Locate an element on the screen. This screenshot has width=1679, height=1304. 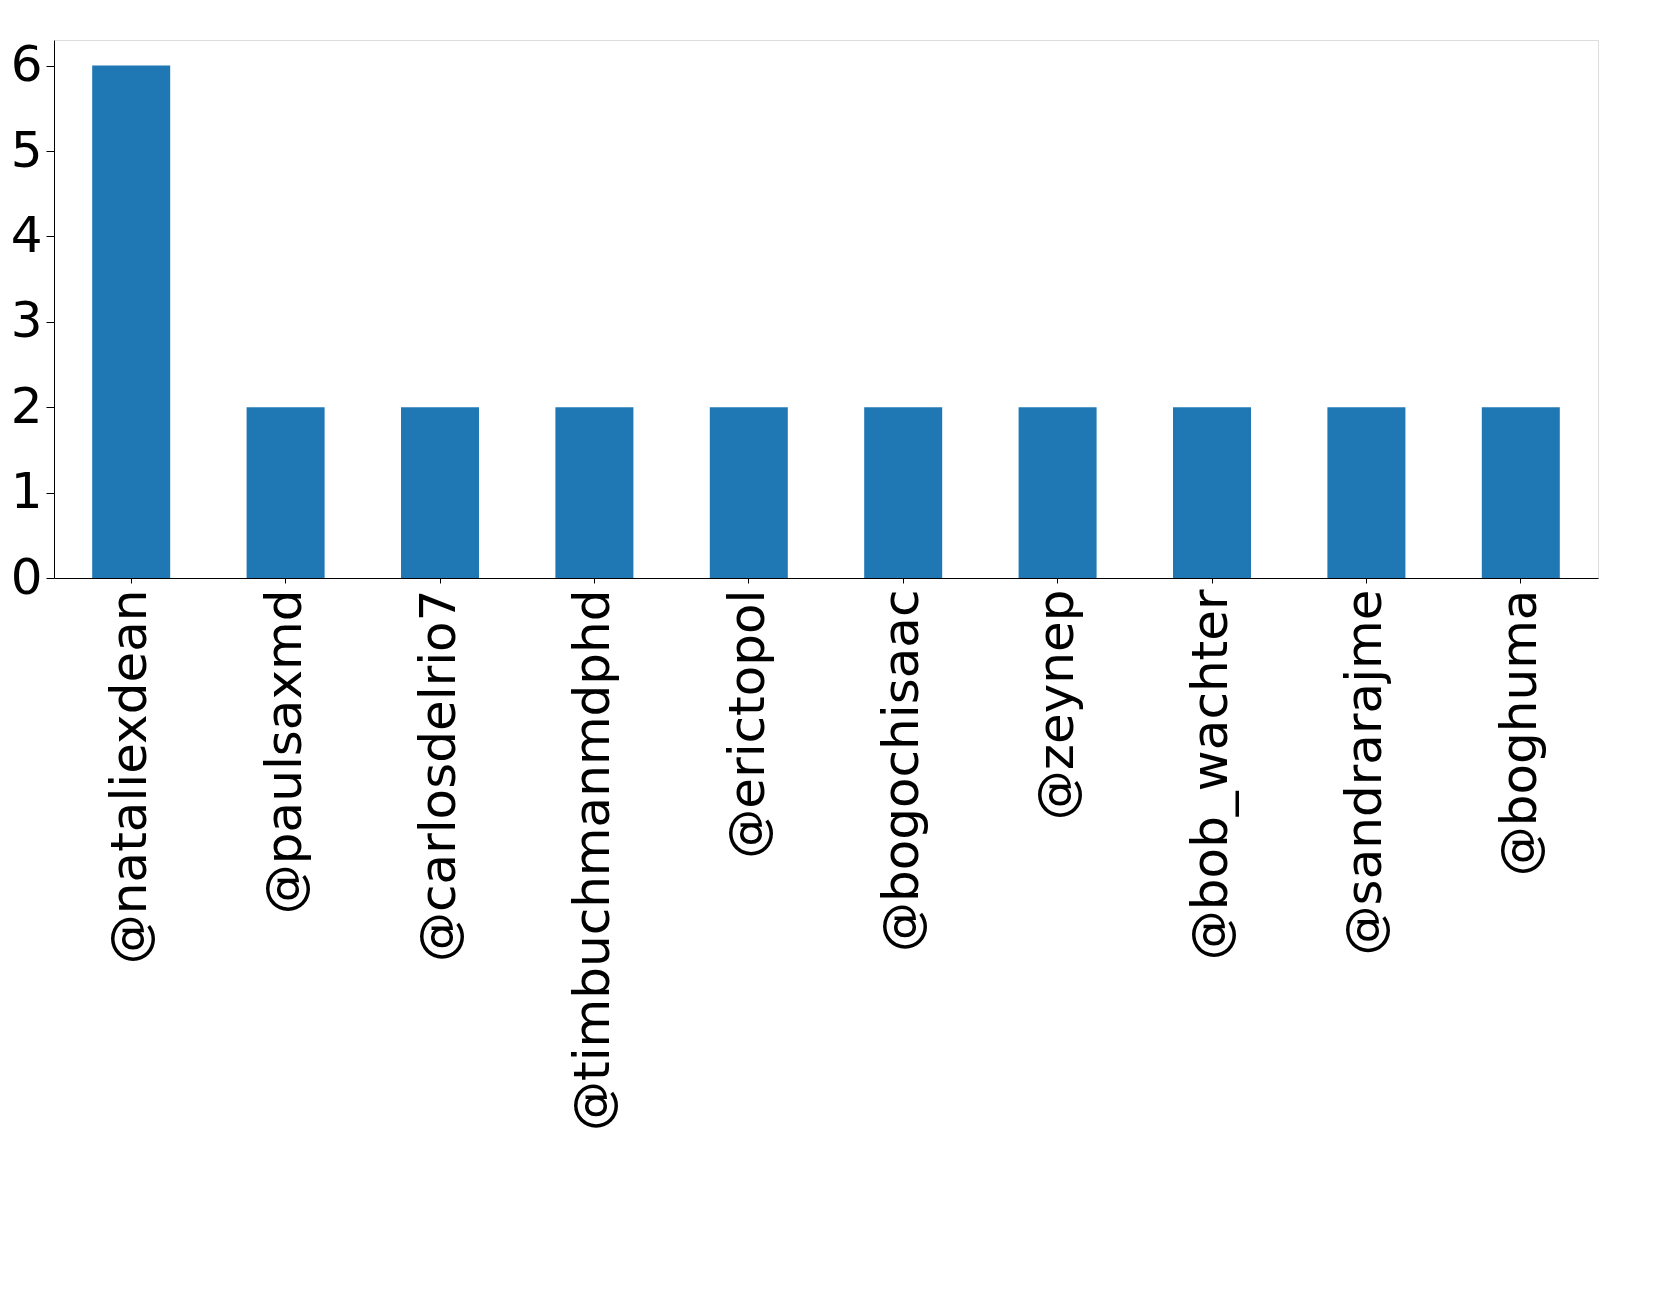
x-tick-label: @timbuchmanmdphd is located at coordinates (592, 860).